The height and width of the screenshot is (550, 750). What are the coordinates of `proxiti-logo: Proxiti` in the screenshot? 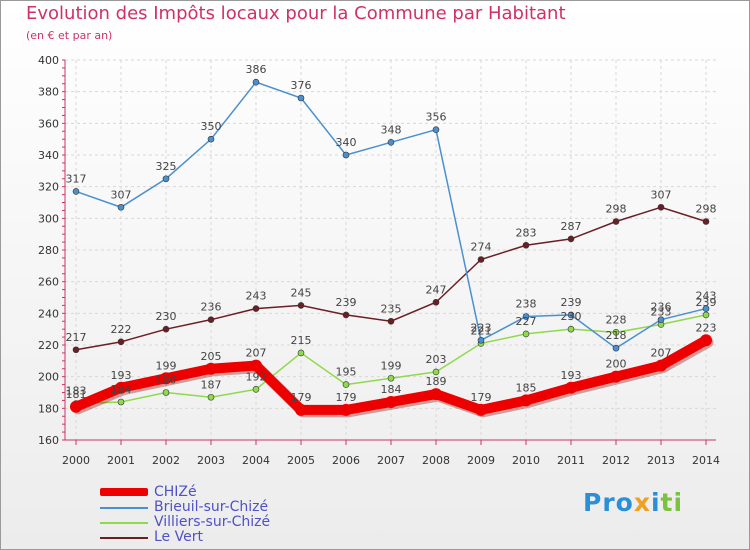 It's located at (633, 502).